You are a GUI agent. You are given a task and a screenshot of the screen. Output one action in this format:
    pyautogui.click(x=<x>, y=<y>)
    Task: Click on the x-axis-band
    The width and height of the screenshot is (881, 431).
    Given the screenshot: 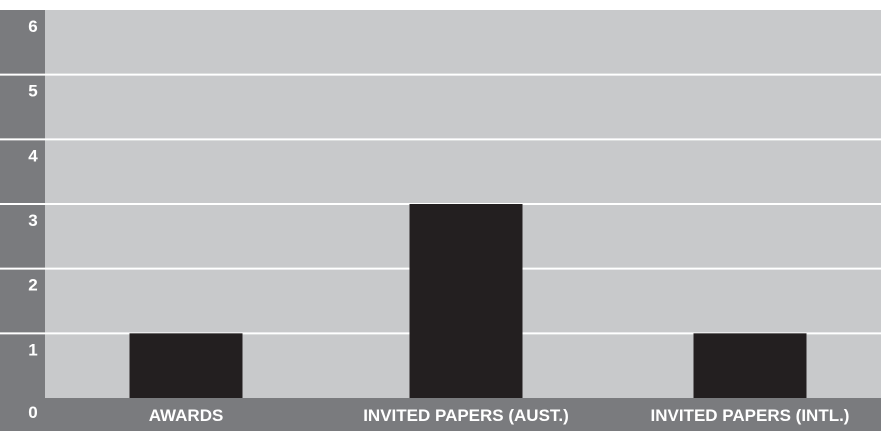 What is the action you would take?
    pyautogui.click(x=440, y=414)
    